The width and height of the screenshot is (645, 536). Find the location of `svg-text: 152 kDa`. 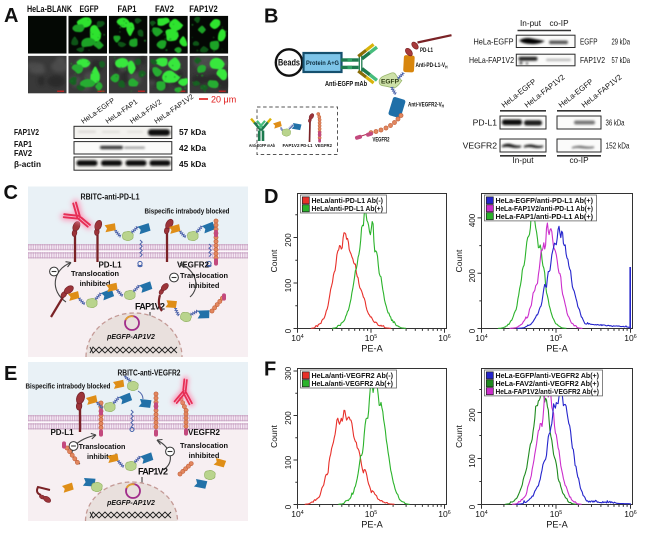

svg-text: 152 kDa is located at coordinates (618, 146).